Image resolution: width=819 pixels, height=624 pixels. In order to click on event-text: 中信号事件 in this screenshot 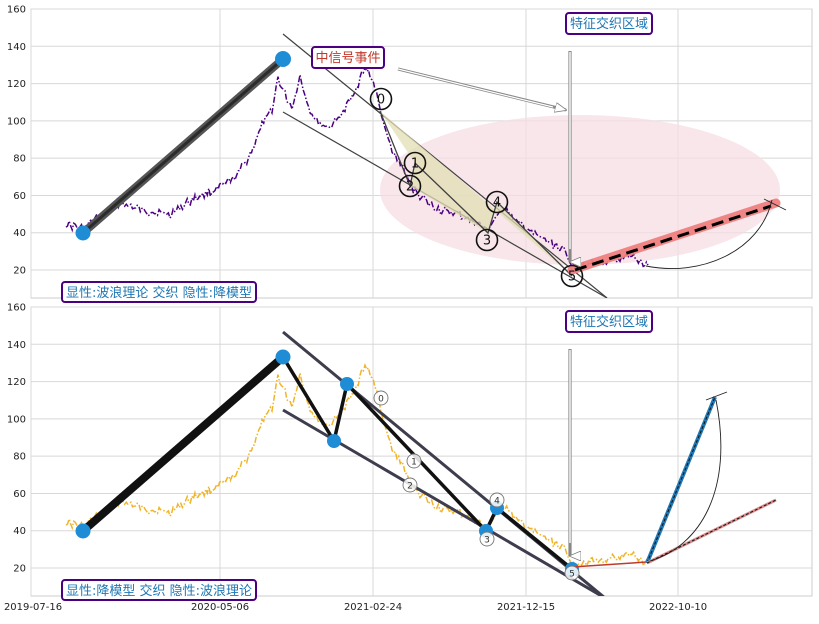, I will do `click(347, 58)`.